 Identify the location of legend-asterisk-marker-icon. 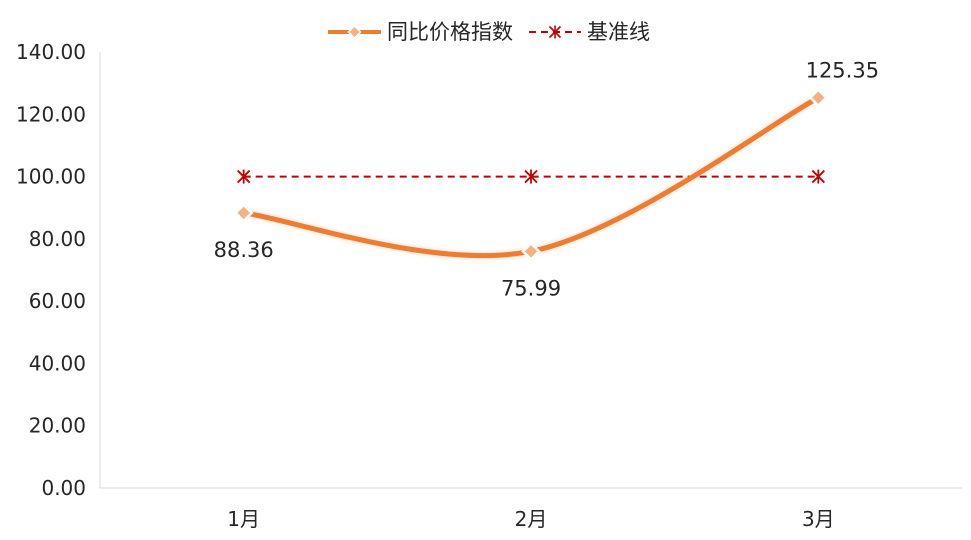
(555, 32).